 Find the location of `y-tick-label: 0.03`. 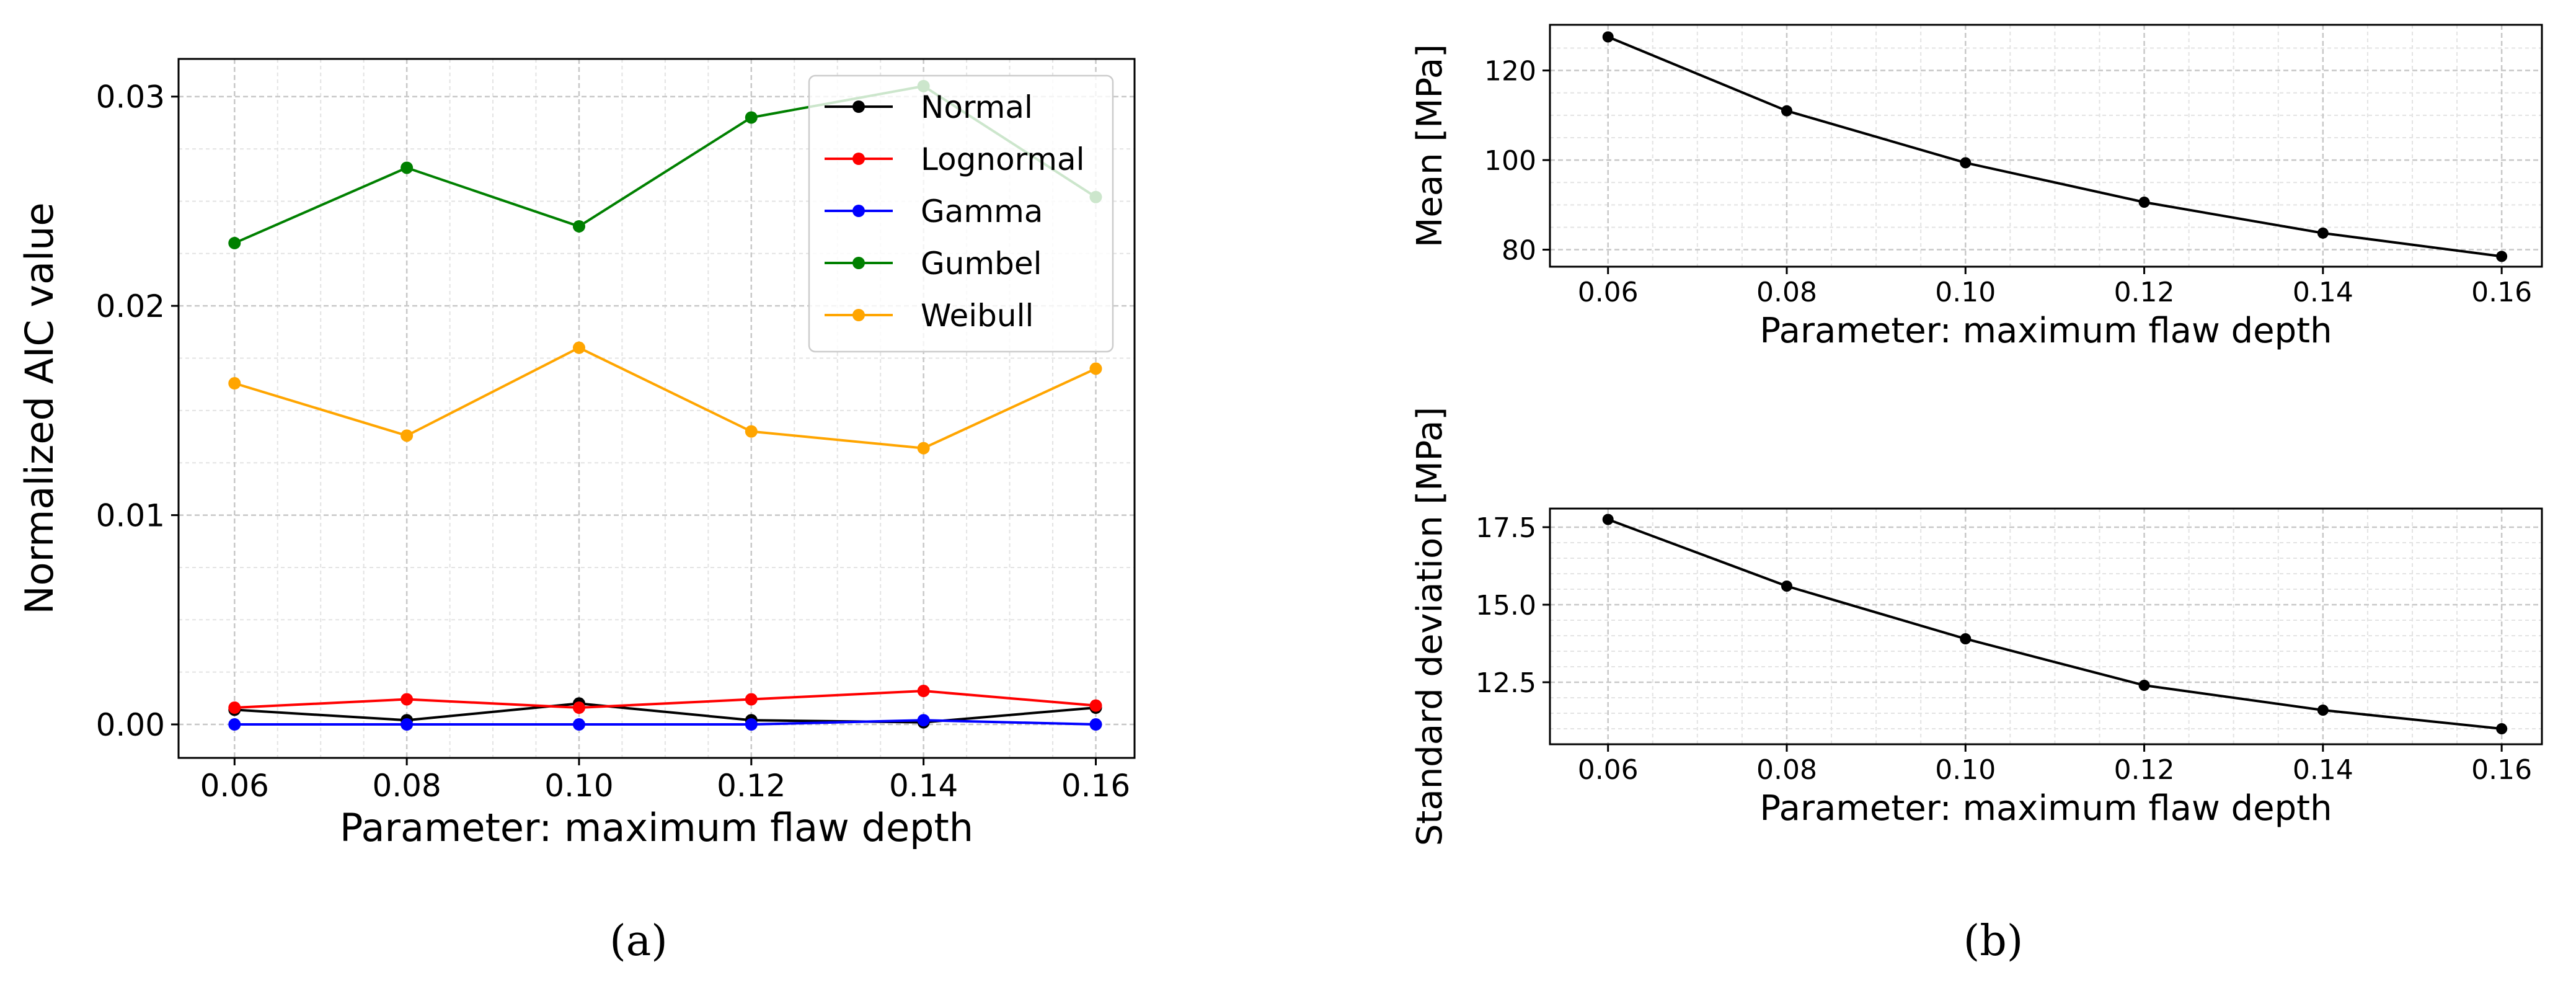

y-tick-label: 0.03 is located at coordinates (130, 97).